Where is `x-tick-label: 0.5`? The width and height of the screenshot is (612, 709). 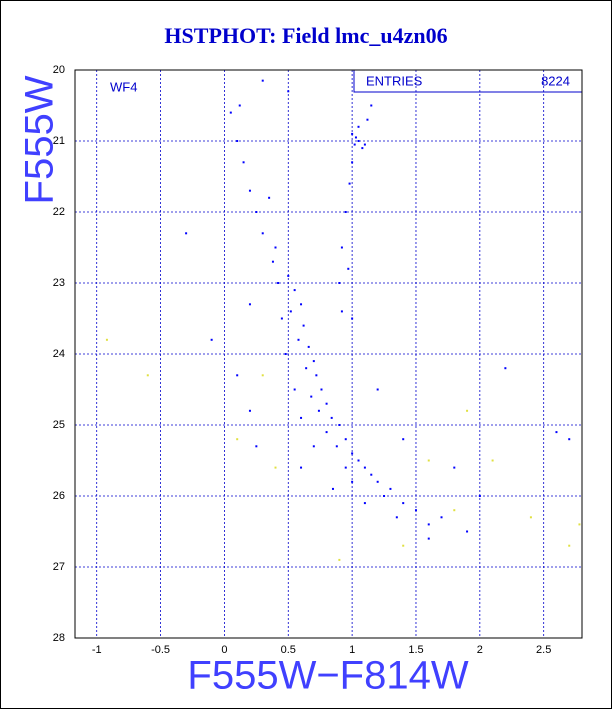
x-tick-label: 0.5 is located at coordinates (288, 650).